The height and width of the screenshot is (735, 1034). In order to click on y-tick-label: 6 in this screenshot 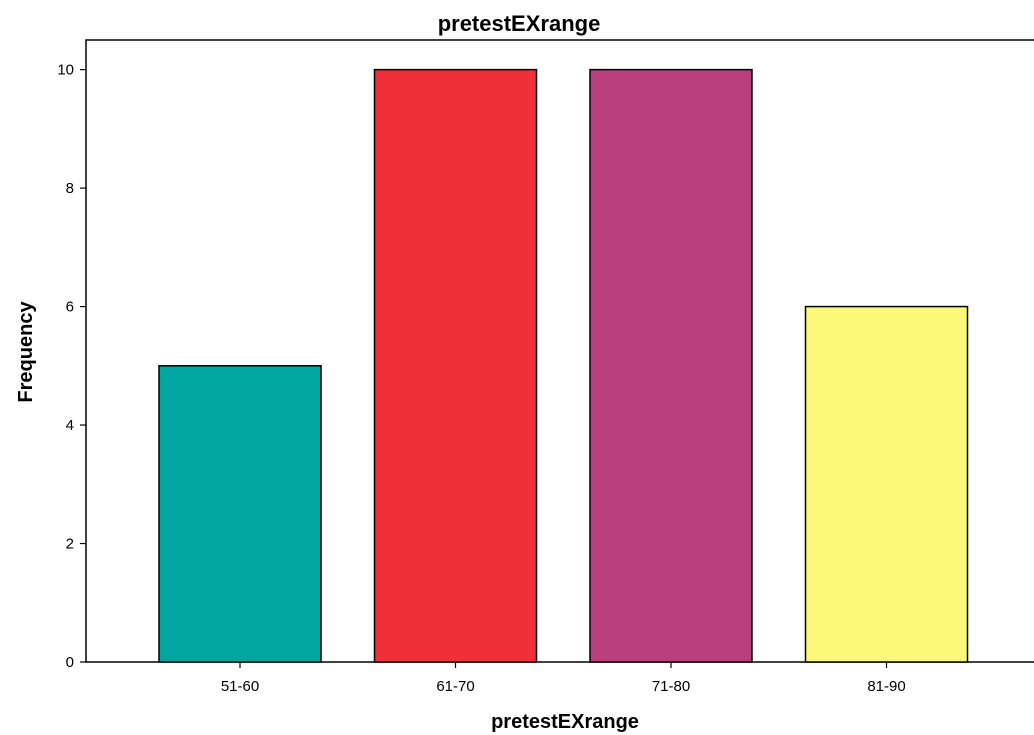, I will do `click(70, 307)`.